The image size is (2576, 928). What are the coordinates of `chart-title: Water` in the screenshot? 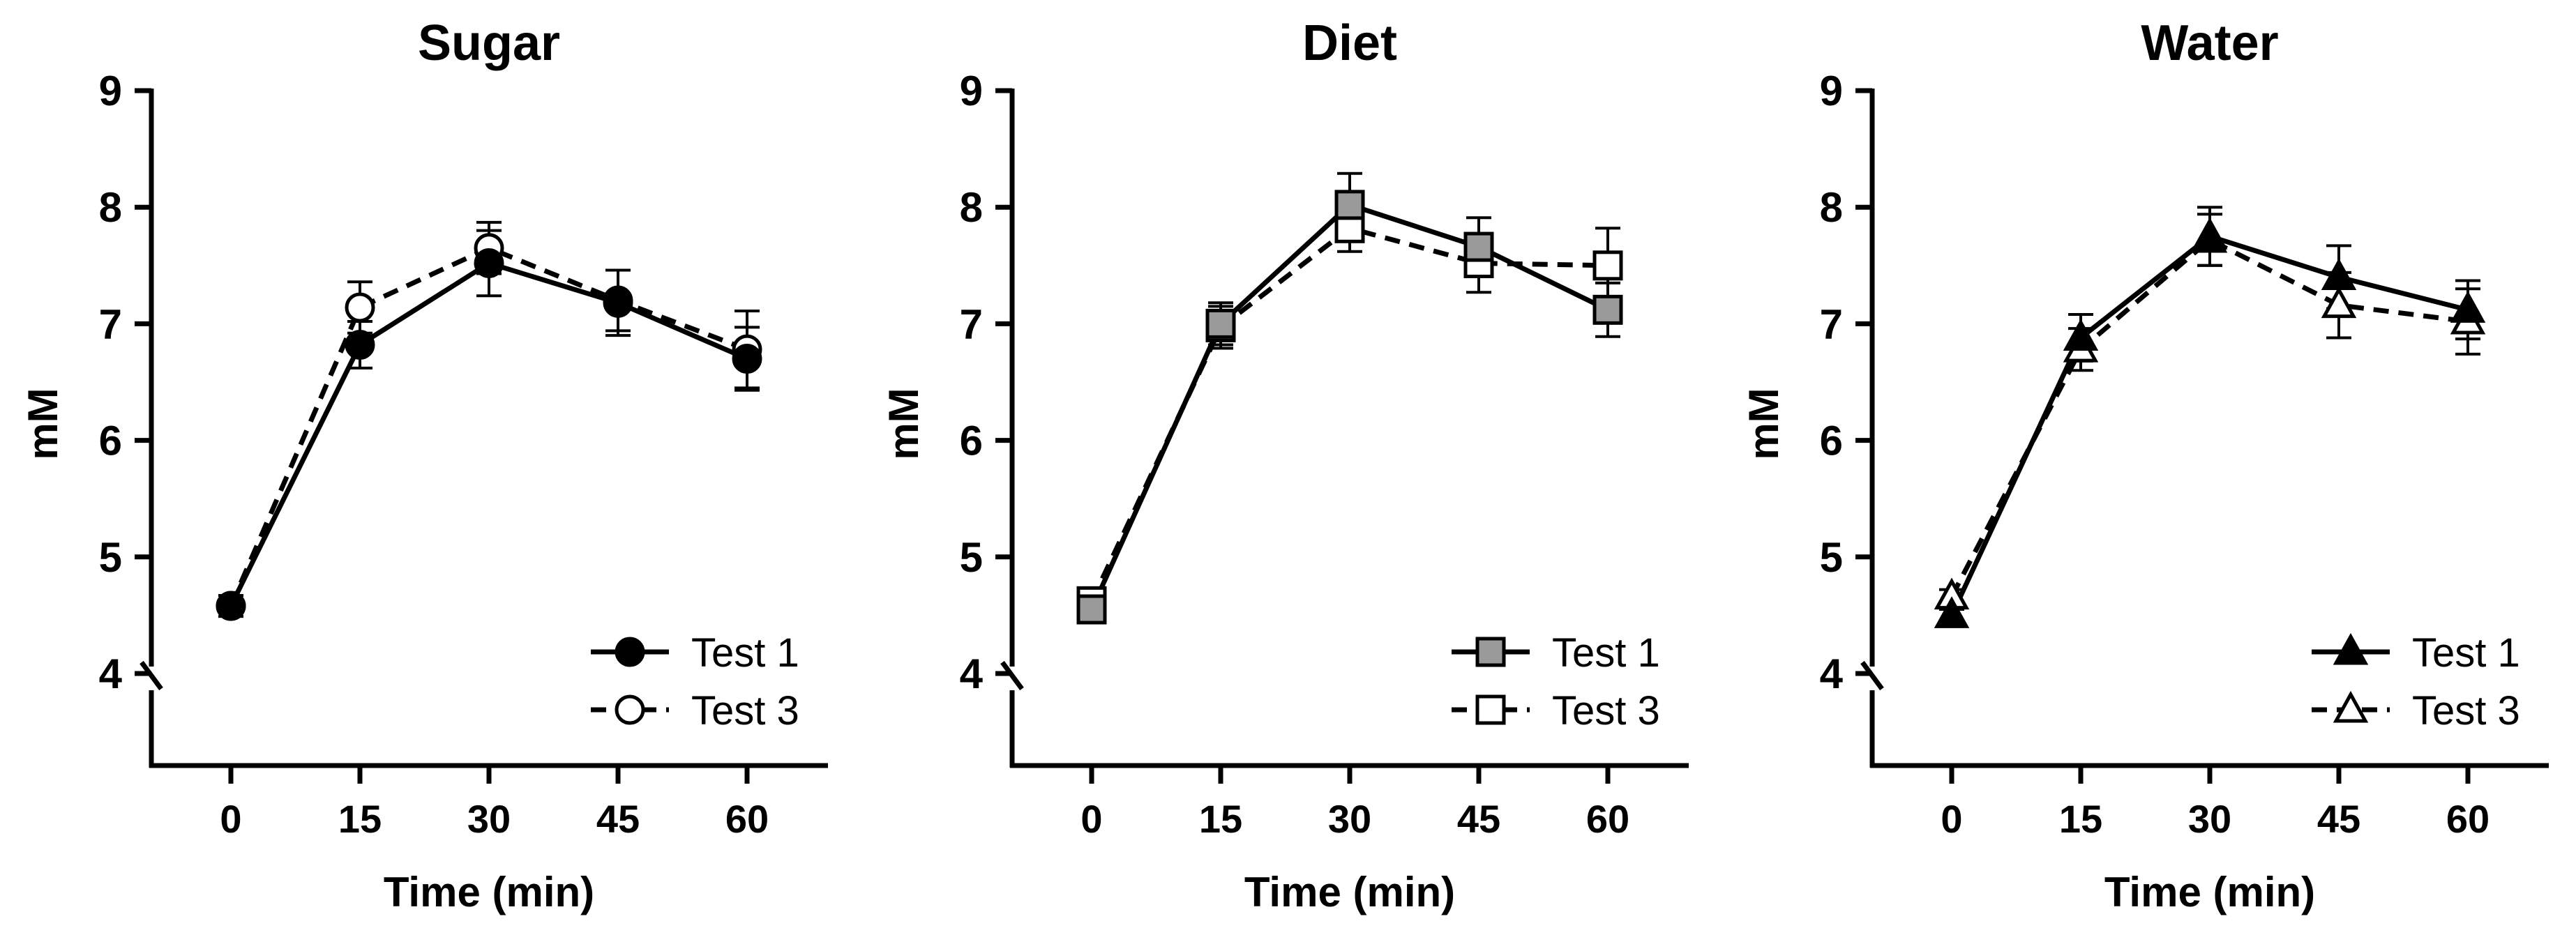 It's located at (2209, 43).